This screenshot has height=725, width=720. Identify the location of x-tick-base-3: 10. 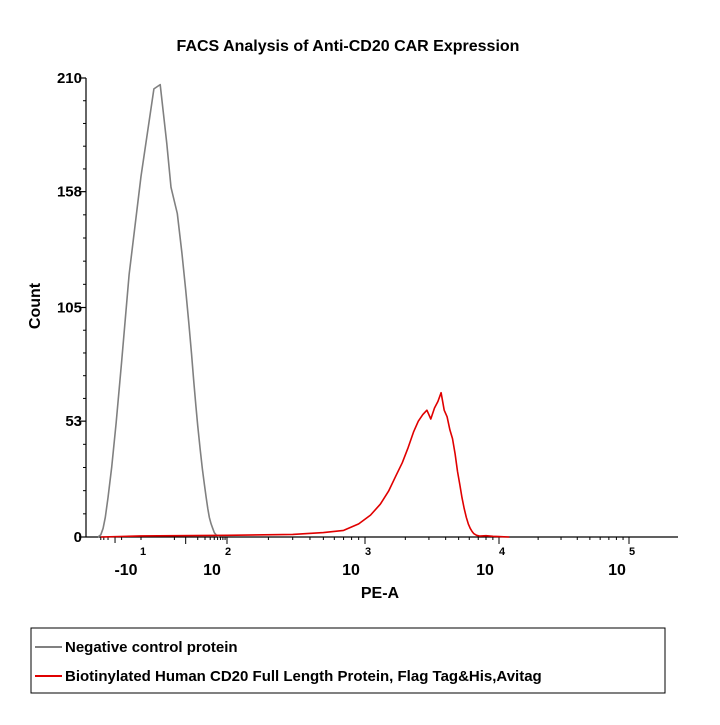
(351, 570).